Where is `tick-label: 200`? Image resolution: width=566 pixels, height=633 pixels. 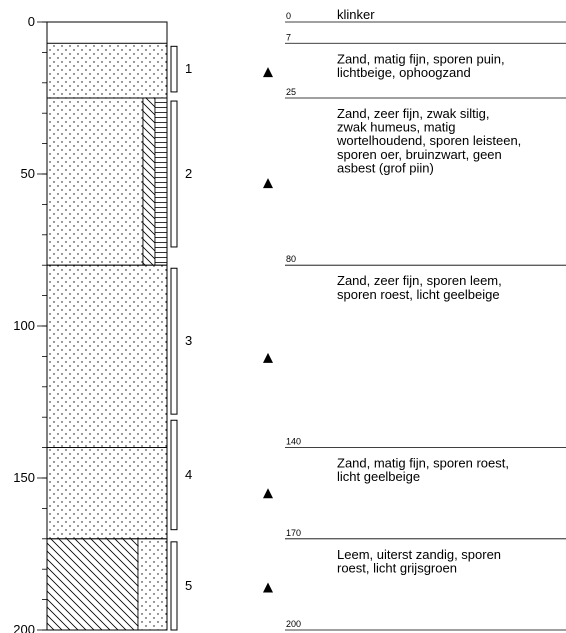 tick-label: 200 is located at coordinates (24, 627).